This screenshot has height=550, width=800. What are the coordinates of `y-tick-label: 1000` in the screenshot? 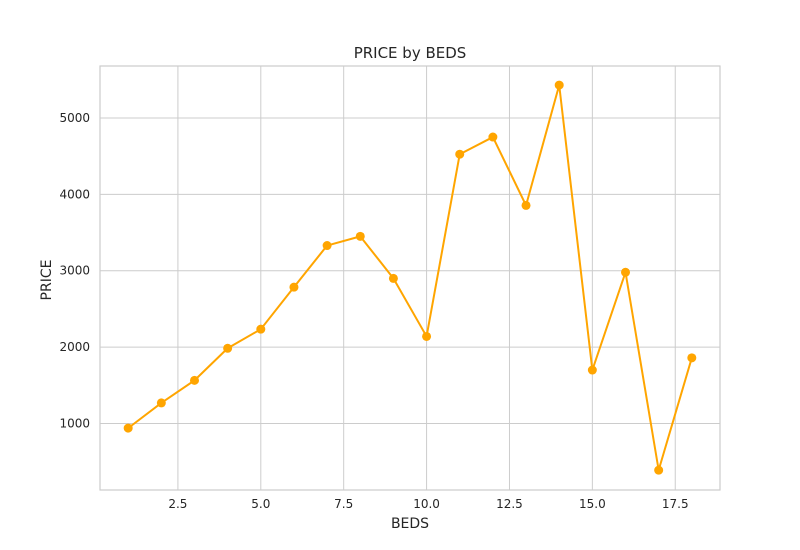 It's located at (74, 424).